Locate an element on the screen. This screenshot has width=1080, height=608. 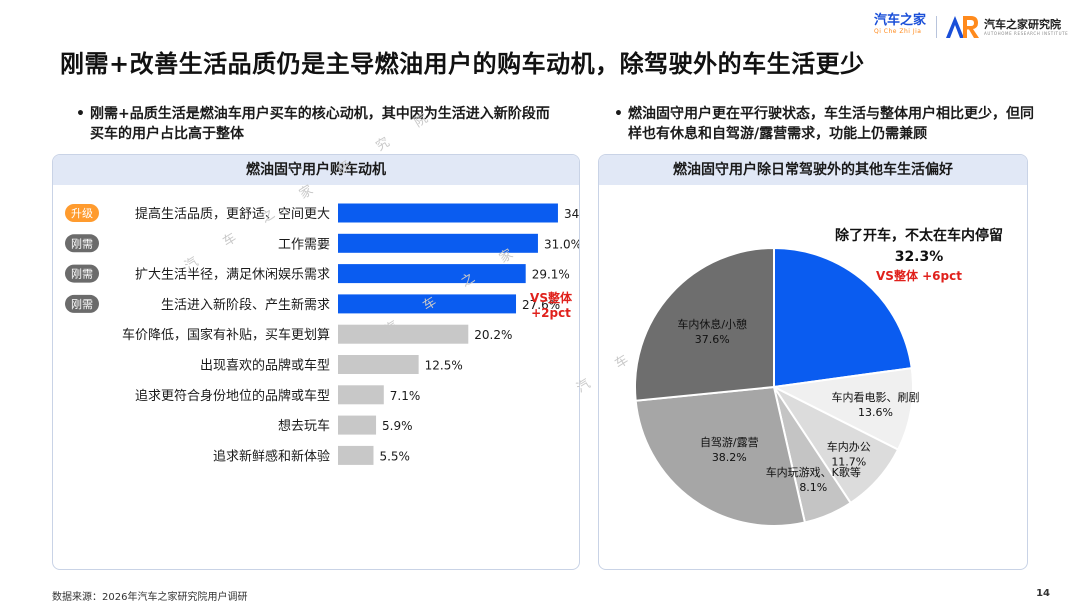
institute-logo: 汽车之家研究院 AUTOHOME RESEARCH INSTITUTE is located at coordinates (1006, 27).